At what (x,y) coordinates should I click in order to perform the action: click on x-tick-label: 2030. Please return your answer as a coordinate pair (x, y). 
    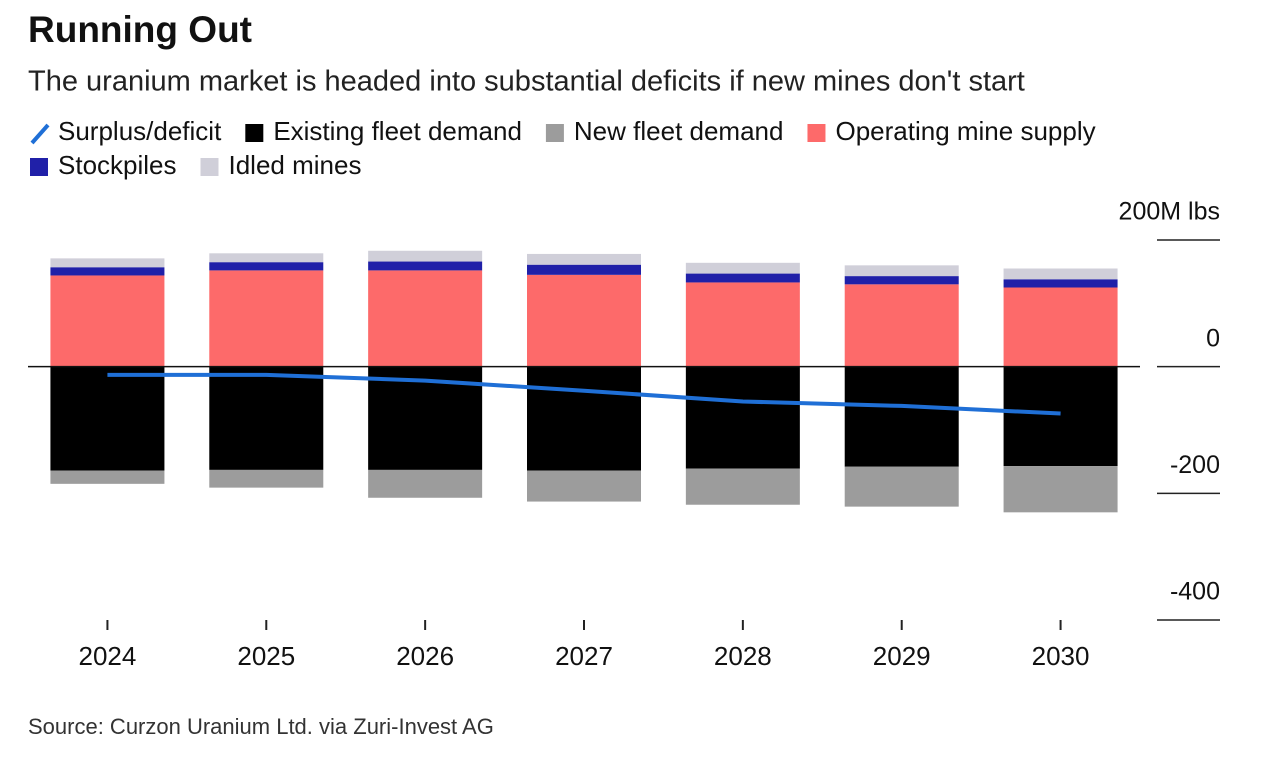
    Looking at the image, I should click on (1061, 656).